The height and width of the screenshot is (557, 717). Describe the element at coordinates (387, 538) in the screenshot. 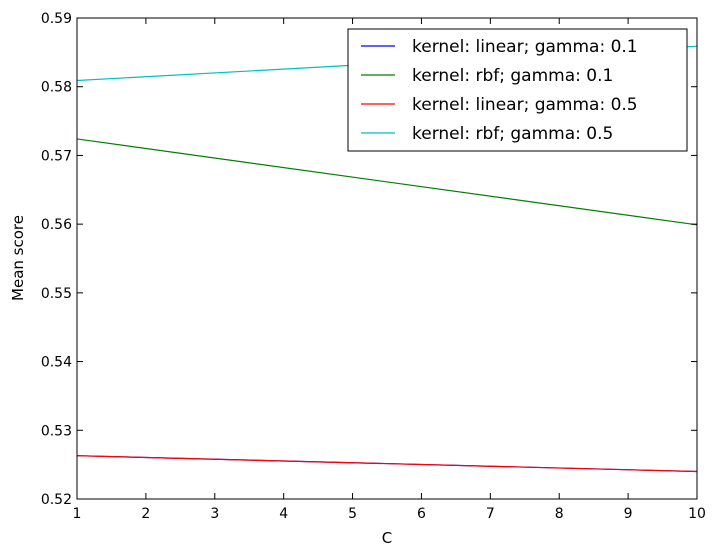

I see `x-axis-label: C` at that location.